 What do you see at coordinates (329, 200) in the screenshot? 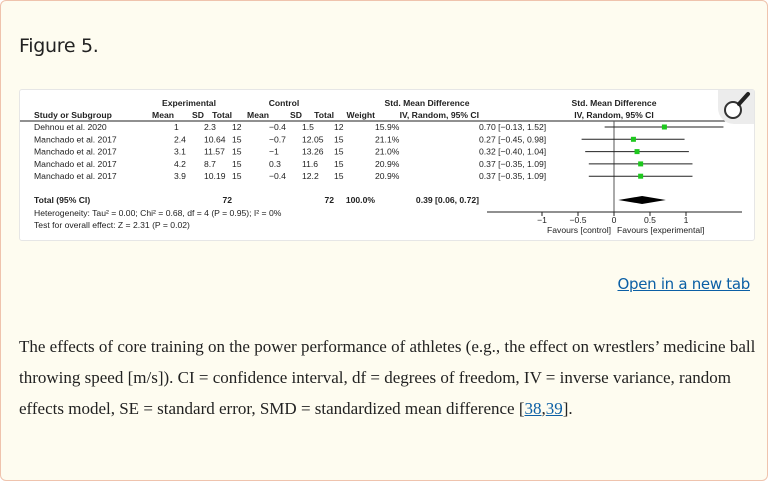
I see `total-c-total: 72` at bounding box center [329, 200].